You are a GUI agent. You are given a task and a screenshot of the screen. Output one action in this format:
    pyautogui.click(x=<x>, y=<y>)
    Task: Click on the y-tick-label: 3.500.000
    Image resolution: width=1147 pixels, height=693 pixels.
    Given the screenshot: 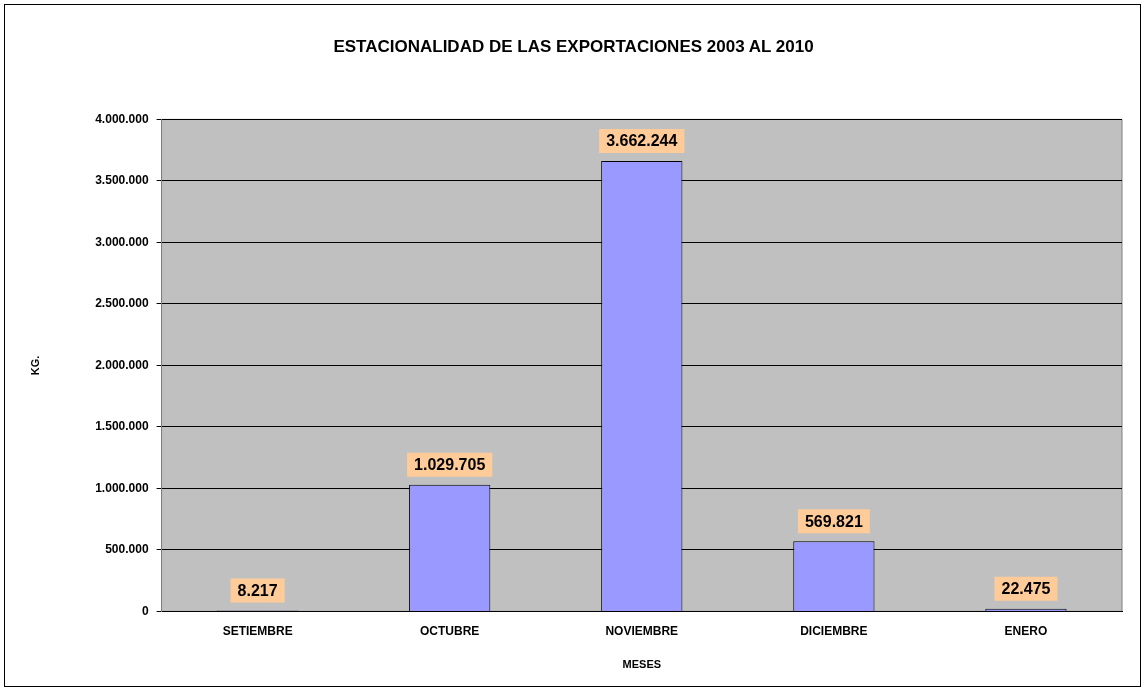 What is the action you would take?
    pyautogui.click(x=122, y=180)
    